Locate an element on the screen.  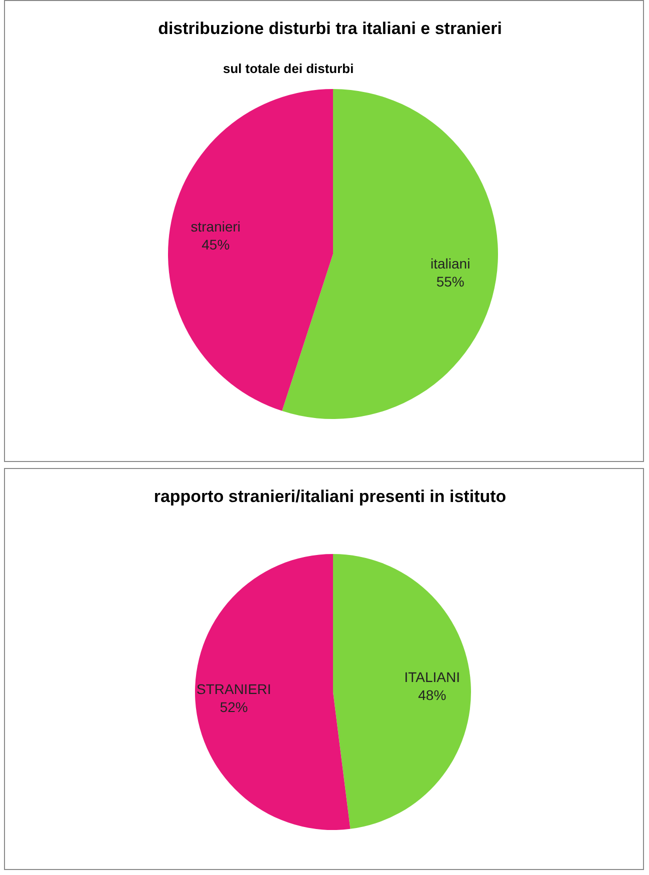
data-label: 45% is located at coordinates (216, 244).